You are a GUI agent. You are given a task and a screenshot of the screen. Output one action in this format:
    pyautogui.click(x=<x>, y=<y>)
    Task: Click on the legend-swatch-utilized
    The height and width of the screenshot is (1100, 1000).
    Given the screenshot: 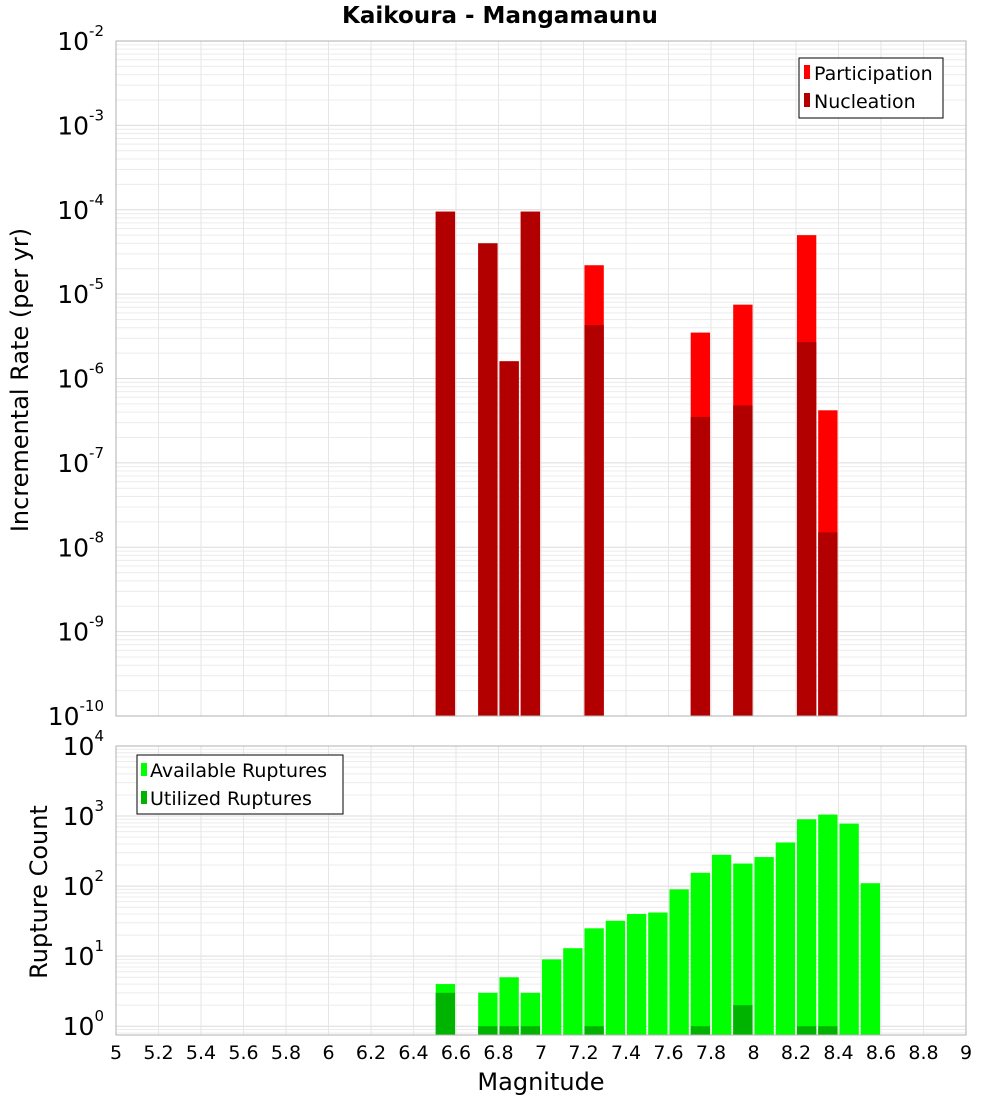 What is the action you would take?
    pyautogui.click(x=144, y=797)
    